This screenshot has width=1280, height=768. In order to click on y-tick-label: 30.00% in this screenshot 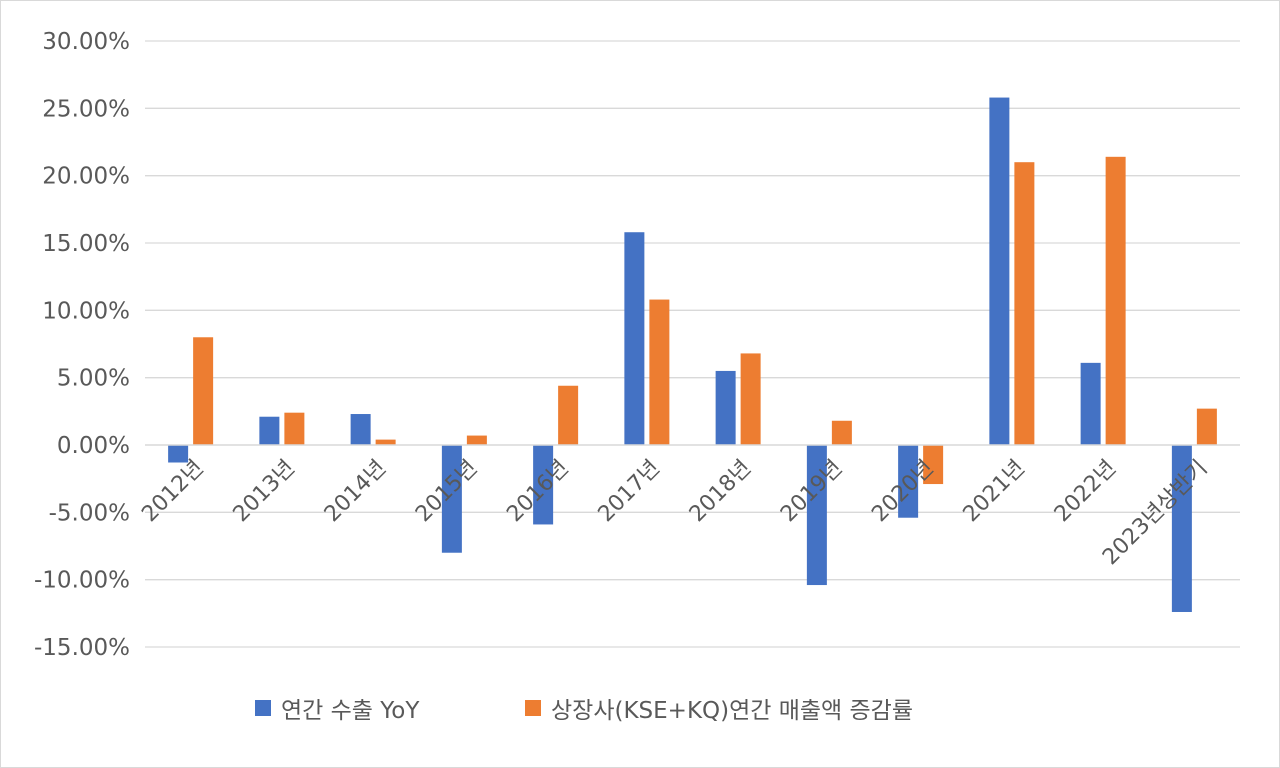, I will do `click(86, 42)`.